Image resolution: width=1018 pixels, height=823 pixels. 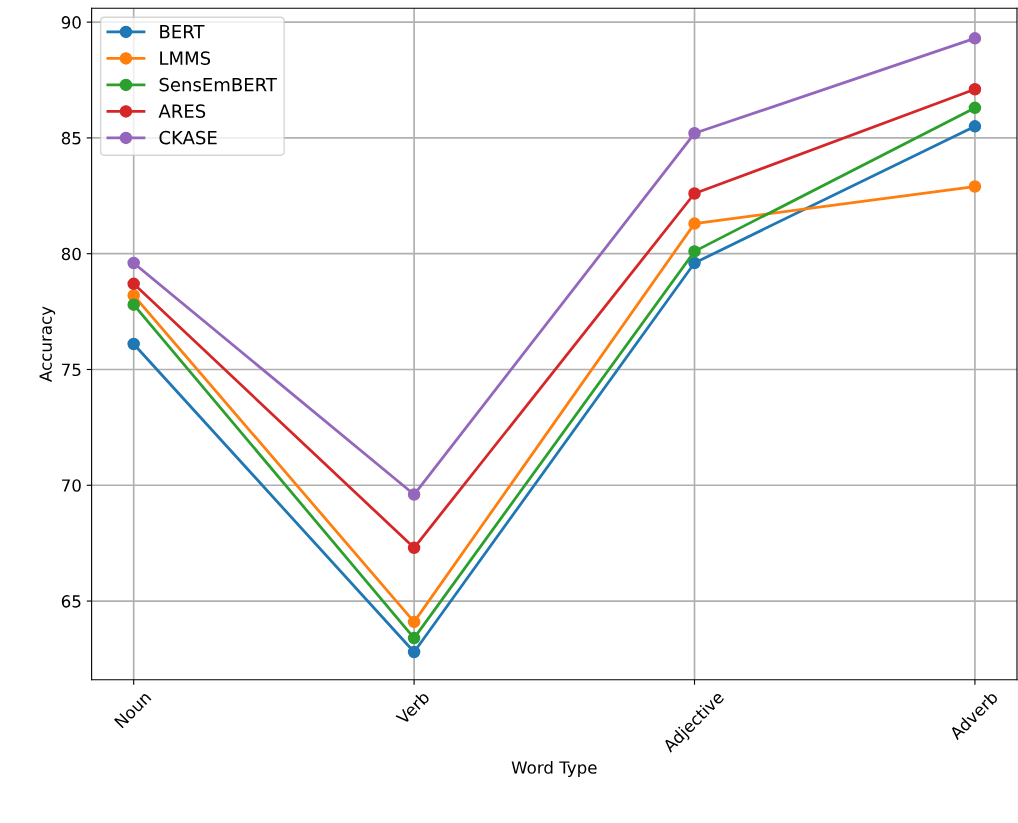 I want to click on legend-label: BERT, so click(x=182, y=32).